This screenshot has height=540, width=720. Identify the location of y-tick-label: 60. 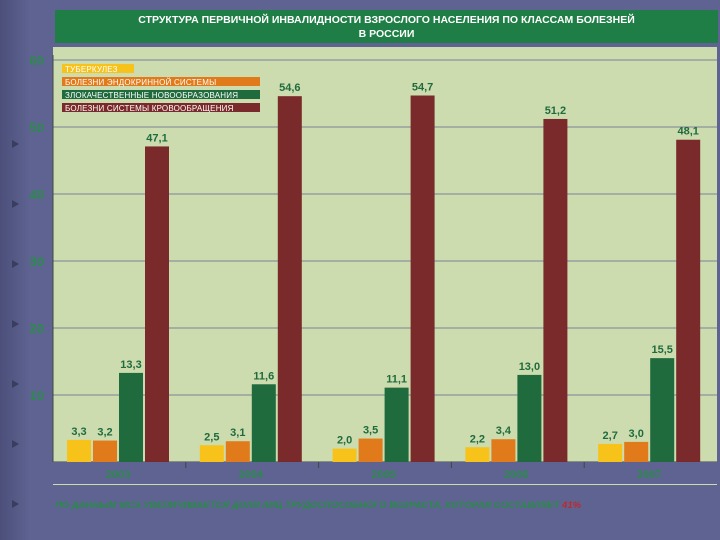
(37, 60).